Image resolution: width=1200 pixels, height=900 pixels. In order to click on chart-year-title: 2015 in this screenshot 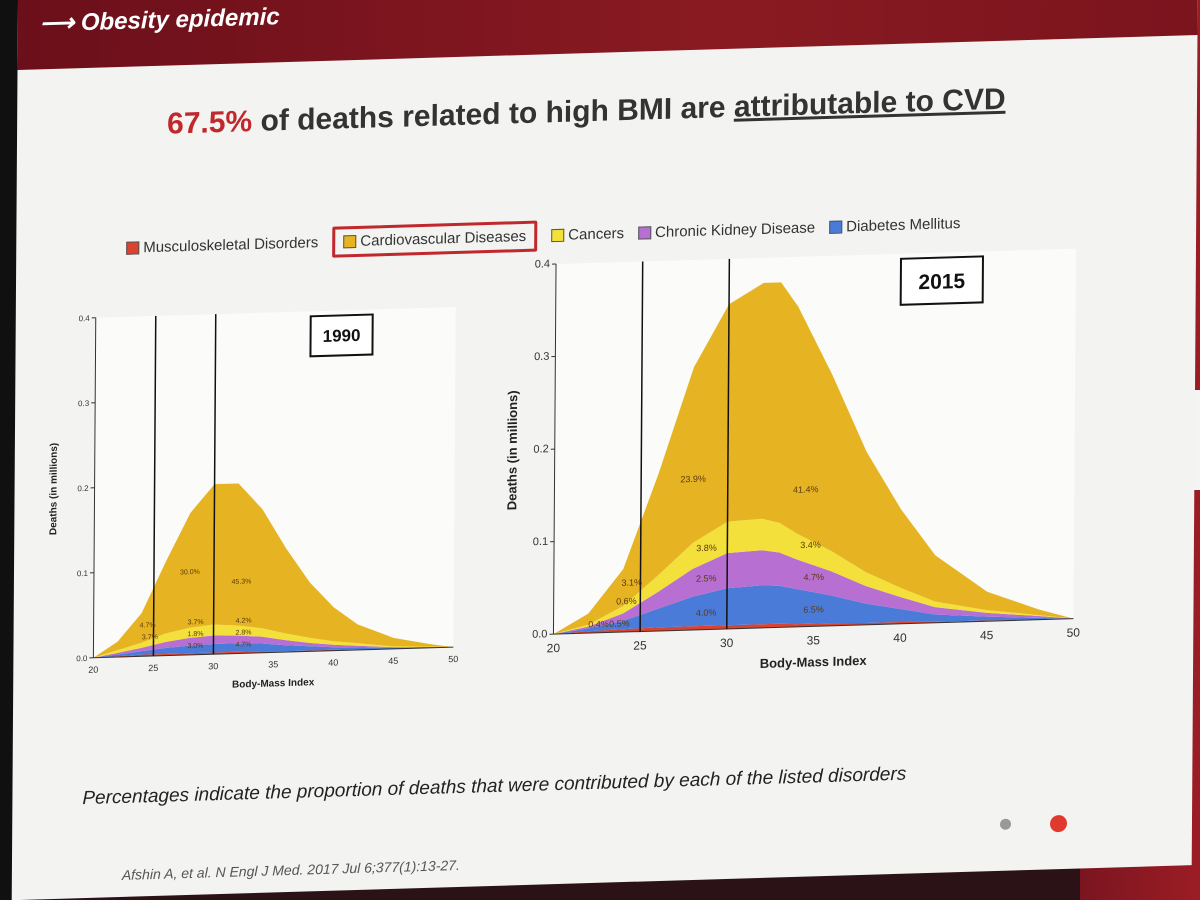, I will do `click(941, 282)`.